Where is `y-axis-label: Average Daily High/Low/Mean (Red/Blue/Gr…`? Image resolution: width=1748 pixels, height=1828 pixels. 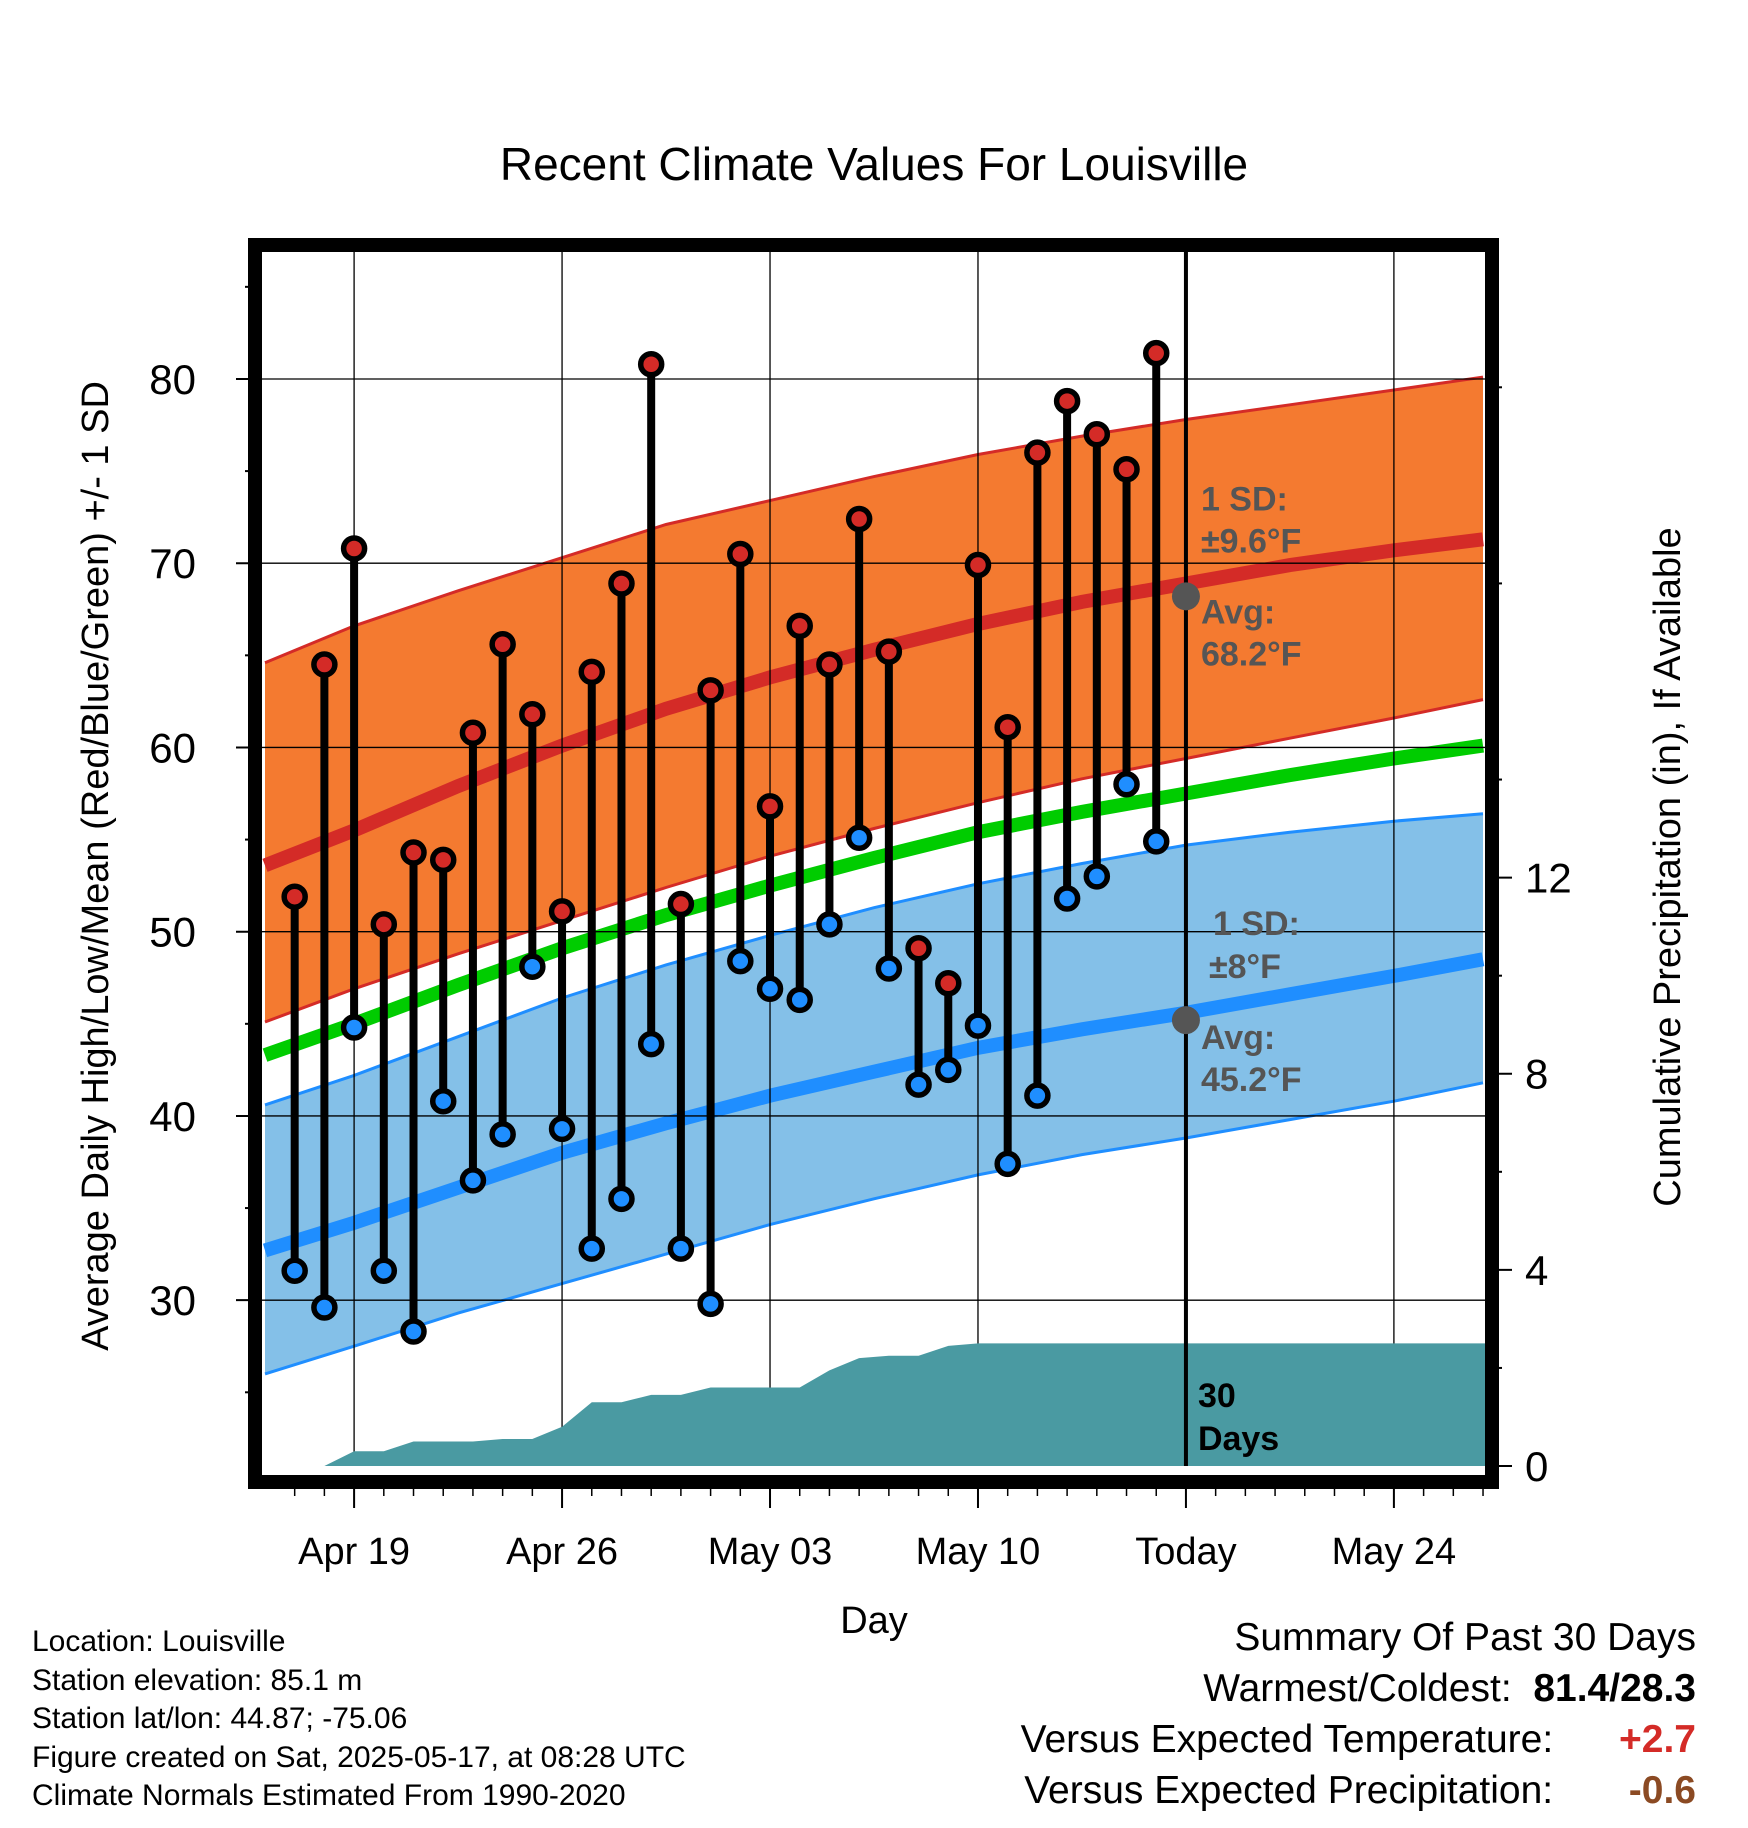
y-axis-label: Average Daily High/Low/Mean (Red/Blue/Gr… is located at coordinates (96, 866).